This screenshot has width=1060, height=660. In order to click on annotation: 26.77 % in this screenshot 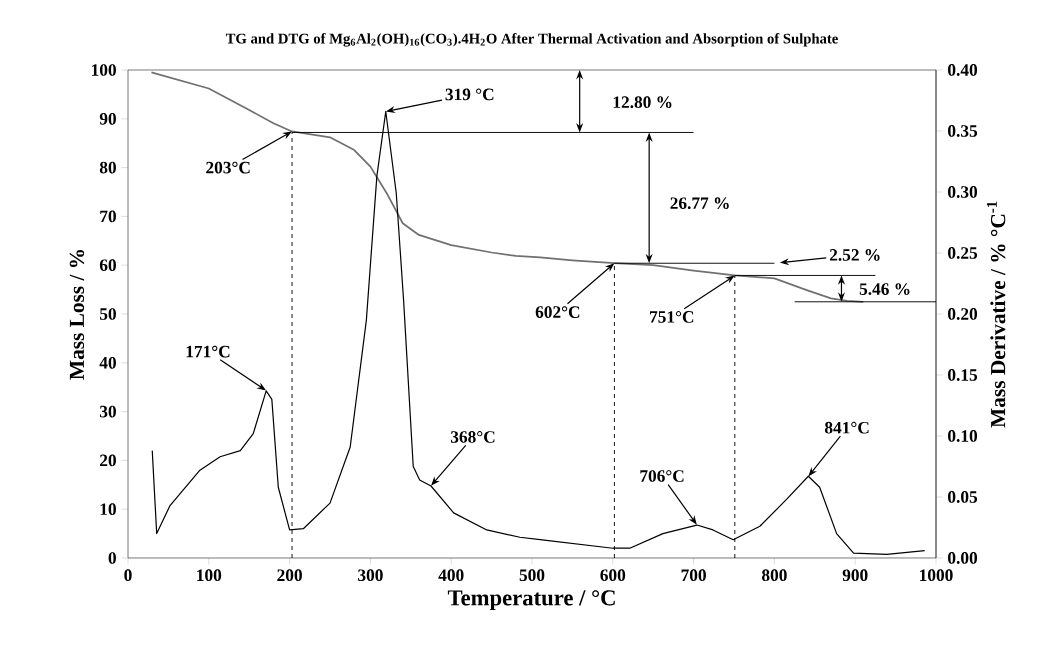, I will do `click(699, 203)`.